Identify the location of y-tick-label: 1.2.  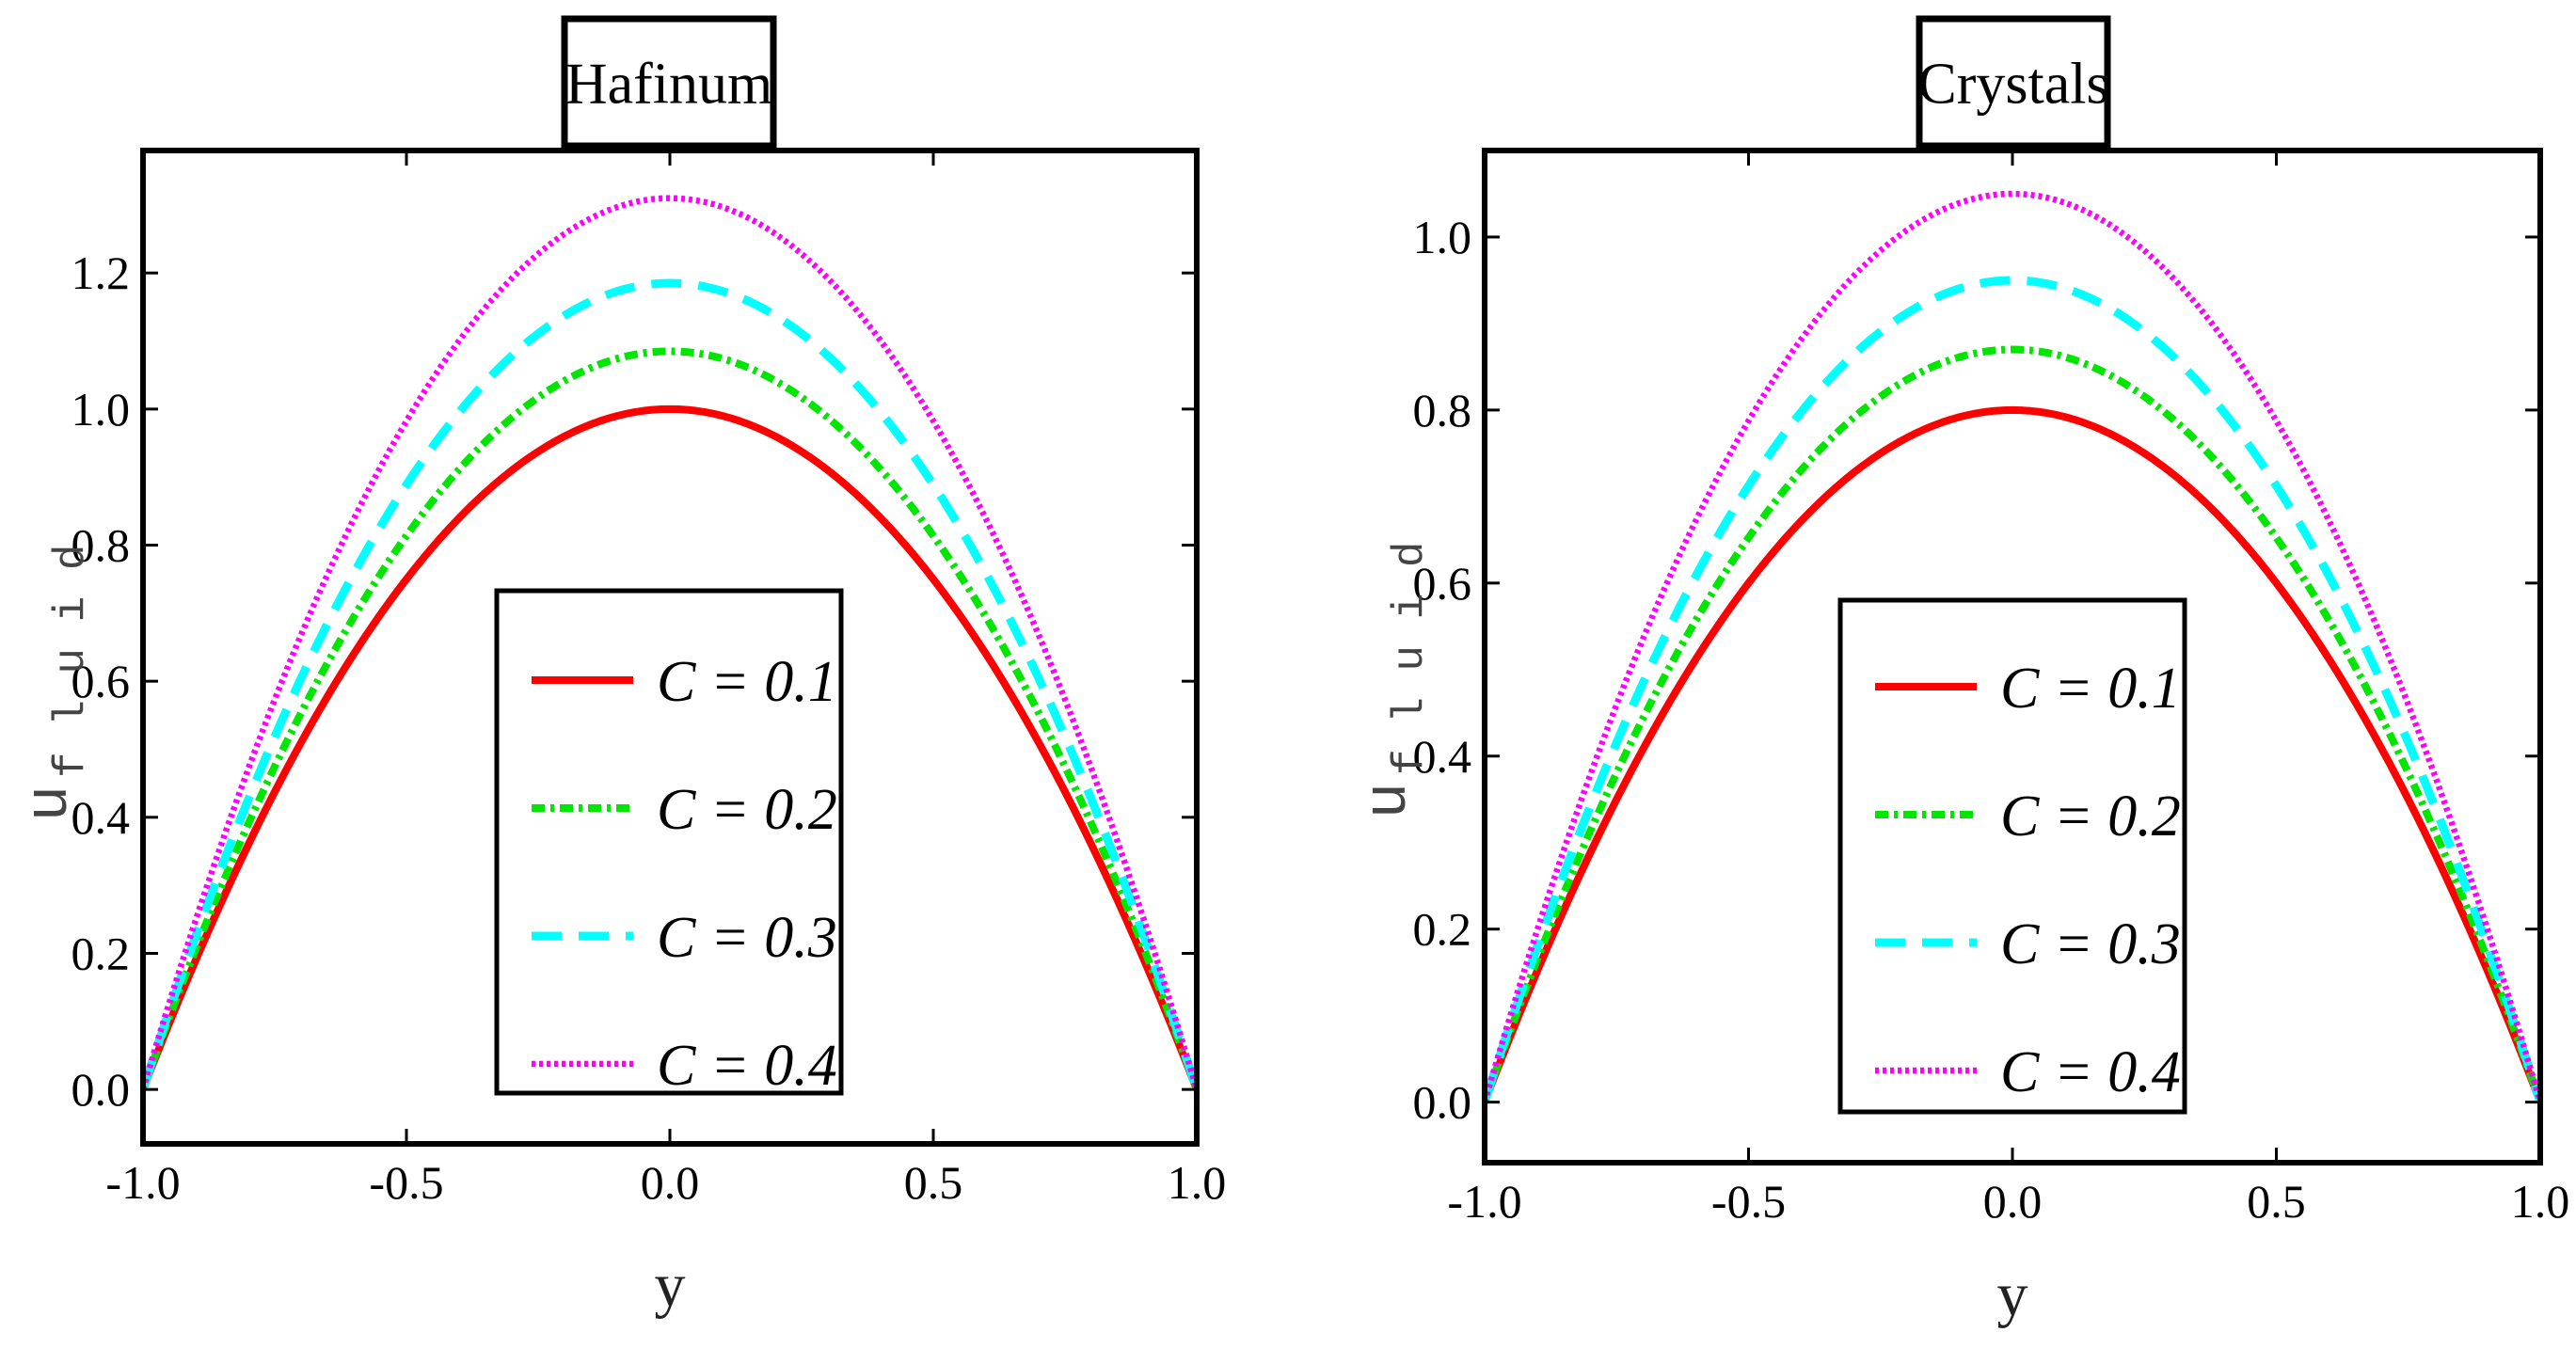
(102, 273).